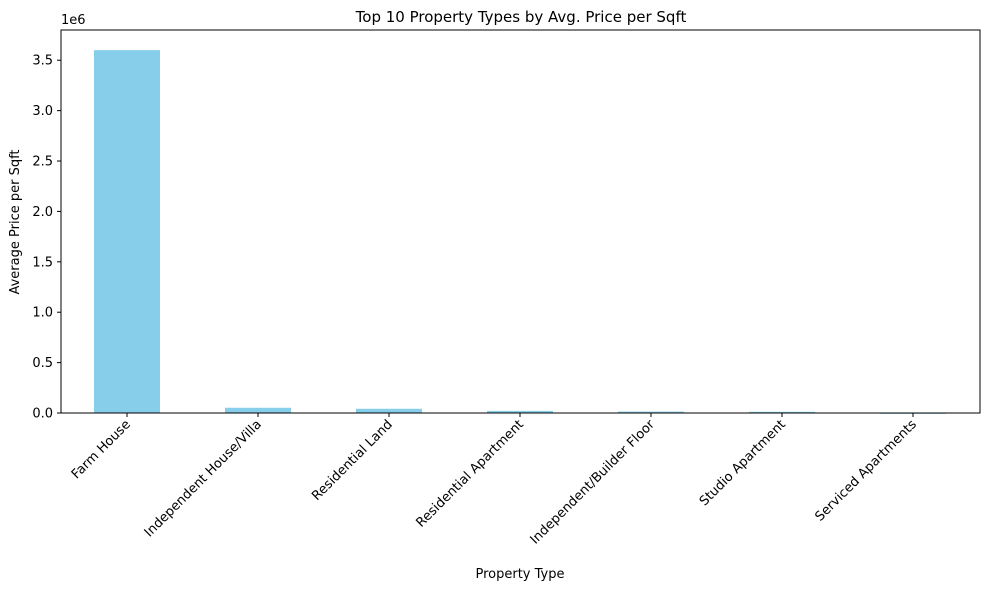 The image size is (988, 590). Describe the element at coordinates (352, 460) in the screenshot. I see `x-tick-label: Residential Land` at that location.